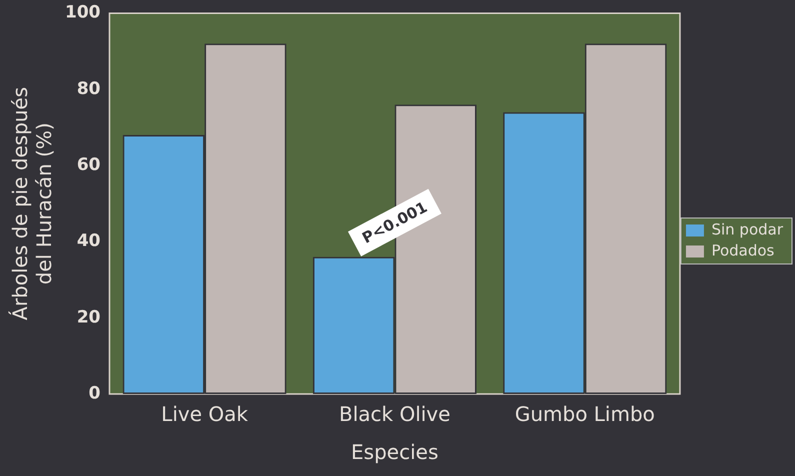 This screenshot has height=476, width=795. I want to click on legend-label: Sin podar, so click(747, 229).